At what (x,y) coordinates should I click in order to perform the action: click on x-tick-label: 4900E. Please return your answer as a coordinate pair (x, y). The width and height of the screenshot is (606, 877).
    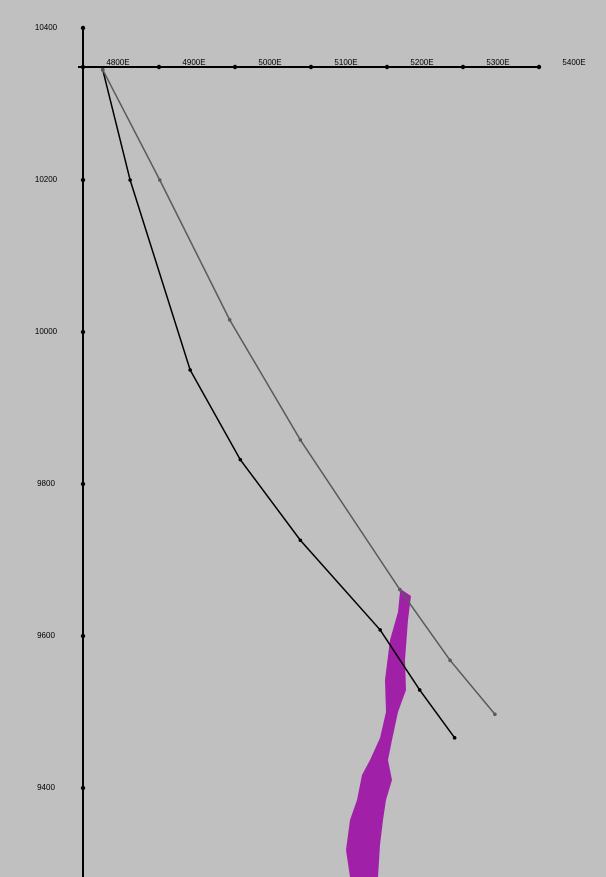
    Looking at the image, I should click on (193, 62).